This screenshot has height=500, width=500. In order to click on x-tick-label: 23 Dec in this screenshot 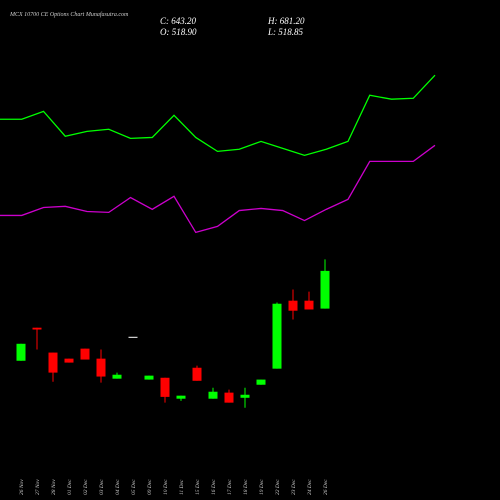, I will do `click(294, 487)`.